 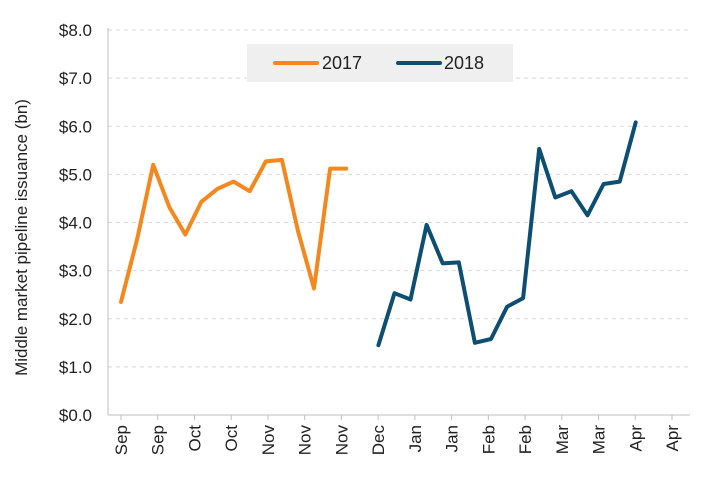 What do you see at coordinates (464, 63) in the screenshot?
I see `legend-label-2018: 2018` at bounding box center [464, 63].